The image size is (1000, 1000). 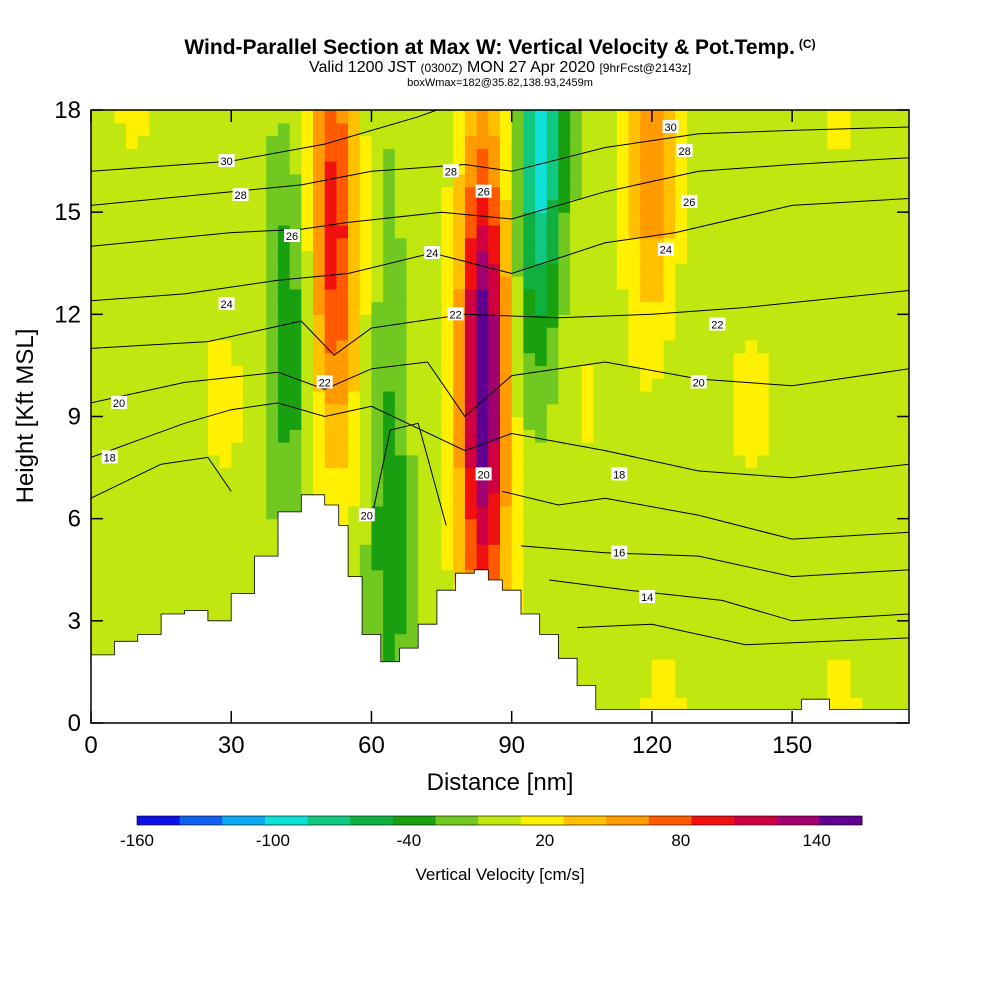 I want to click on isentrope-label-text: 24, so click(x=666, y=251).